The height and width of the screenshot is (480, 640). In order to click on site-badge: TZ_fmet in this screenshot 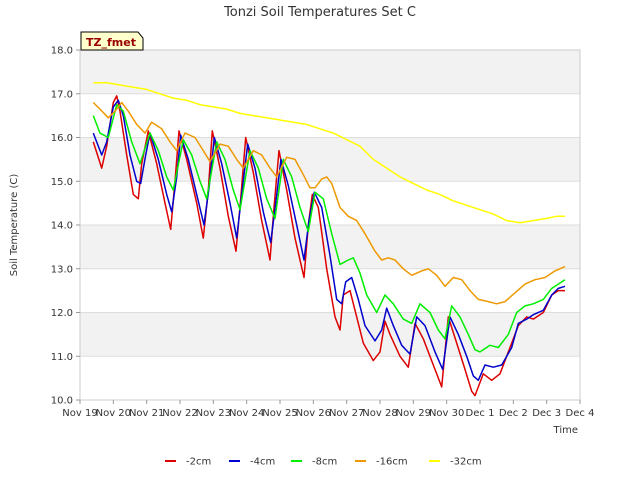, I will do `click(112, 41)`.